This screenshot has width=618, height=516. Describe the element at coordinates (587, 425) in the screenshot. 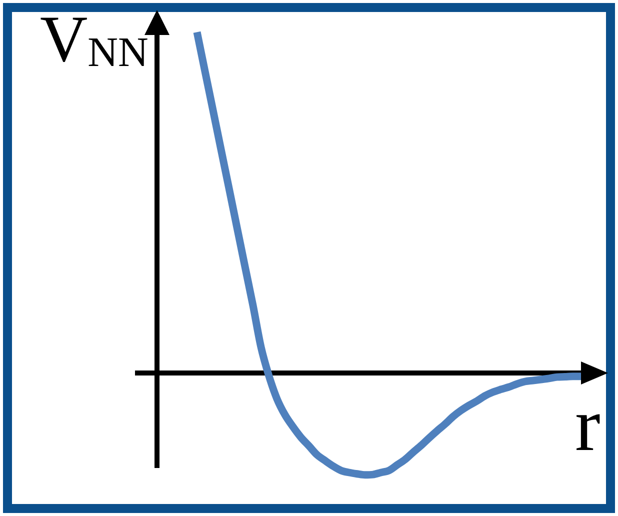

I see `x-axis-title: r` at that location.